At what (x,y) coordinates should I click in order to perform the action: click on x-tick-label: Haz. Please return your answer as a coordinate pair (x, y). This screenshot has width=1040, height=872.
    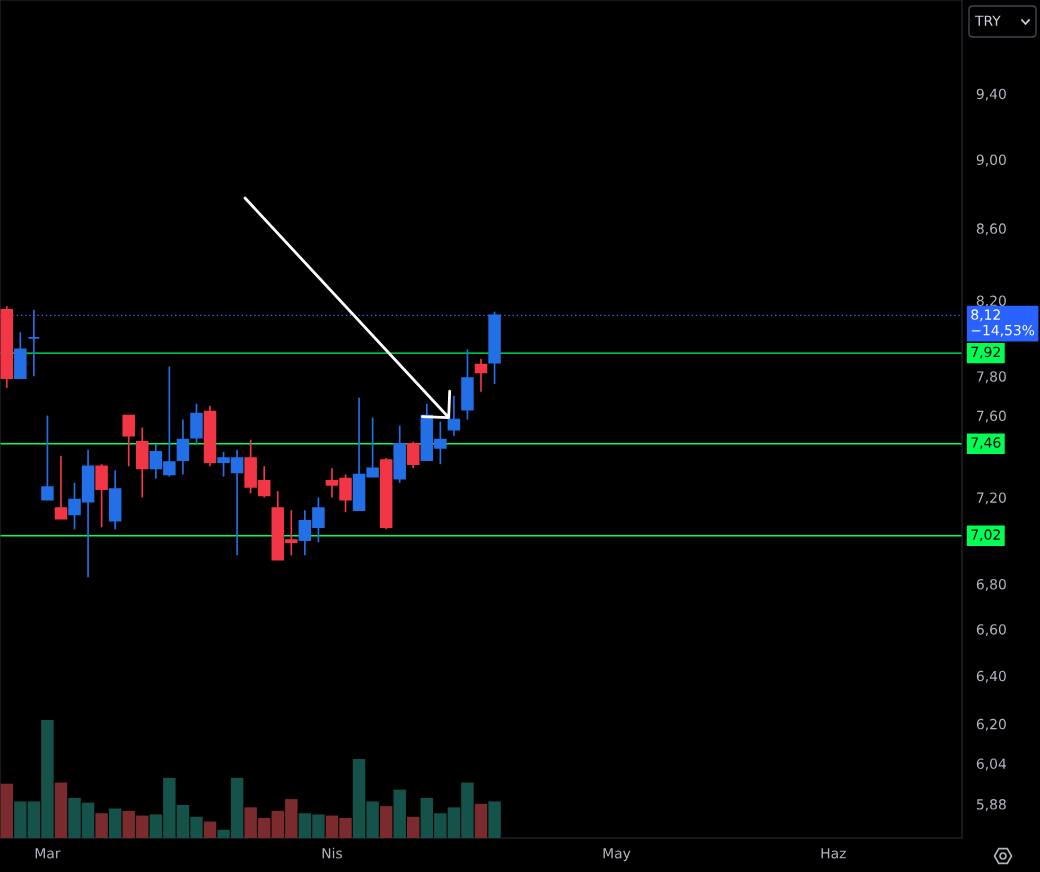
    Looking at the image, I should click on (833, 853).